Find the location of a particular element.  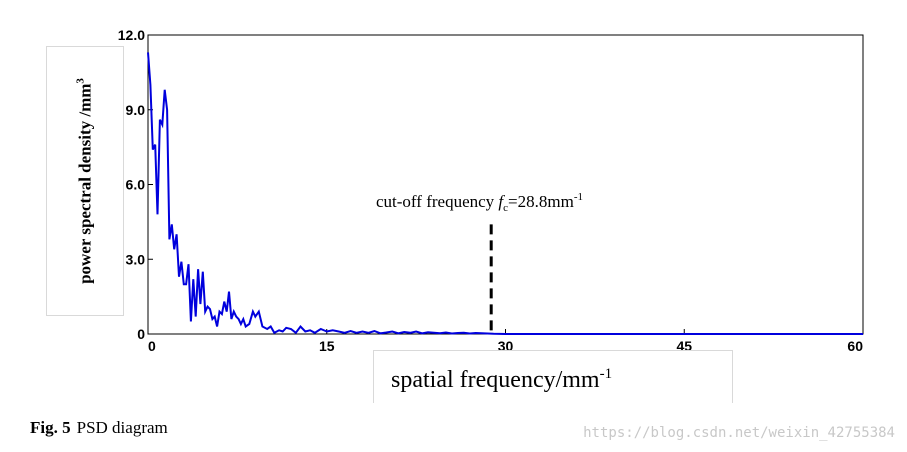

y-axis-label: power spectral density /mm3 is located at coordinates (84, 181).